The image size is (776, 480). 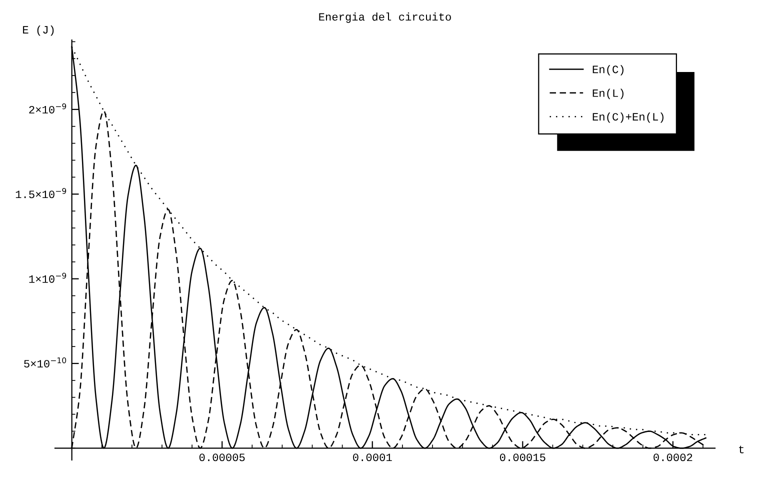 What do you see at coordinates (47, 108) in the screenshot?
I see `y-tick-label: 2×10$^{−9}$` at bounding box center [47, 108].